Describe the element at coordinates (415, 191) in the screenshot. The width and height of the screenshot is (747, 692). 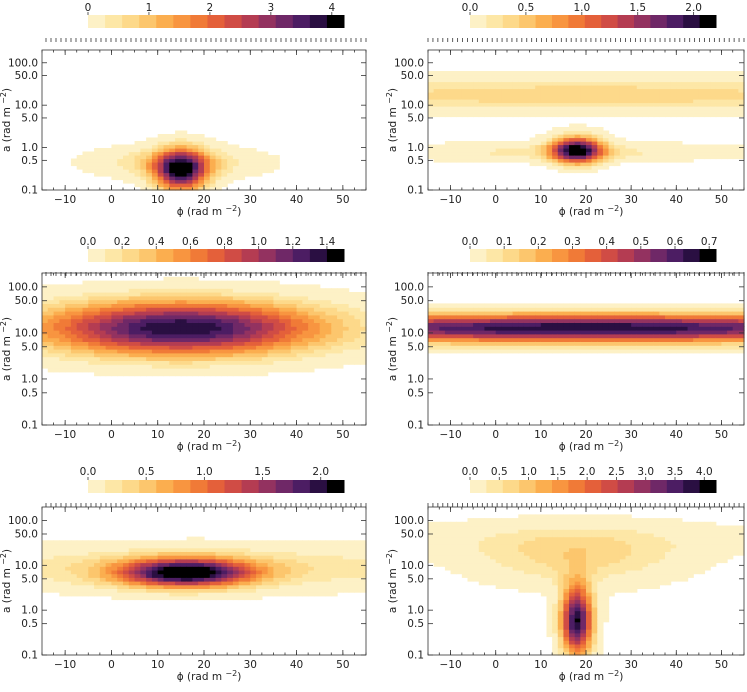
I see `y-tick-label: 0.1` at that location.